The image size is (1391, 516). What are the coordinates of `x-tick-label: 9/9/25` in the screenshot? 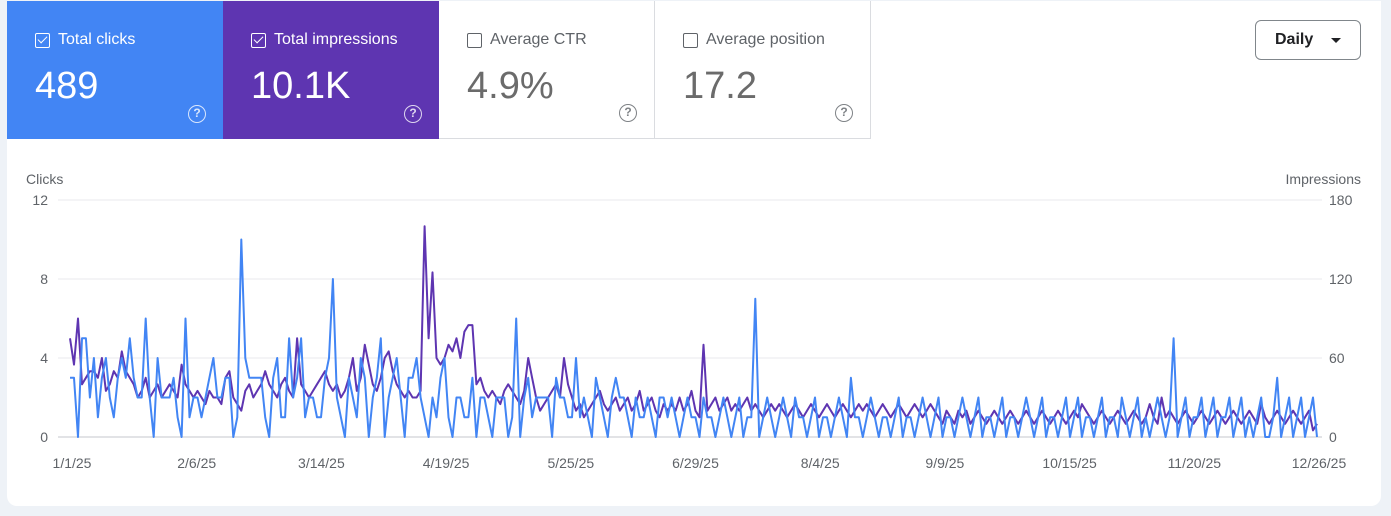 It's located at (944, 463).